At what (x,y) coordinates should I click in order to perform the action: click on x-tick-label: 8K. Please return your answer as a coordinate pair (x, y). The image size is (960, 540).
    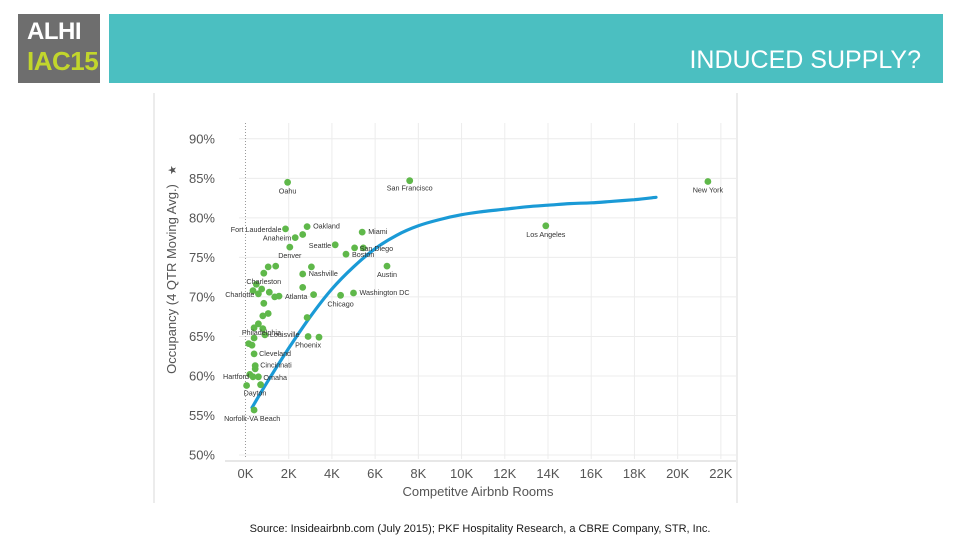
    Looking at the image, I should click on (418, 473).